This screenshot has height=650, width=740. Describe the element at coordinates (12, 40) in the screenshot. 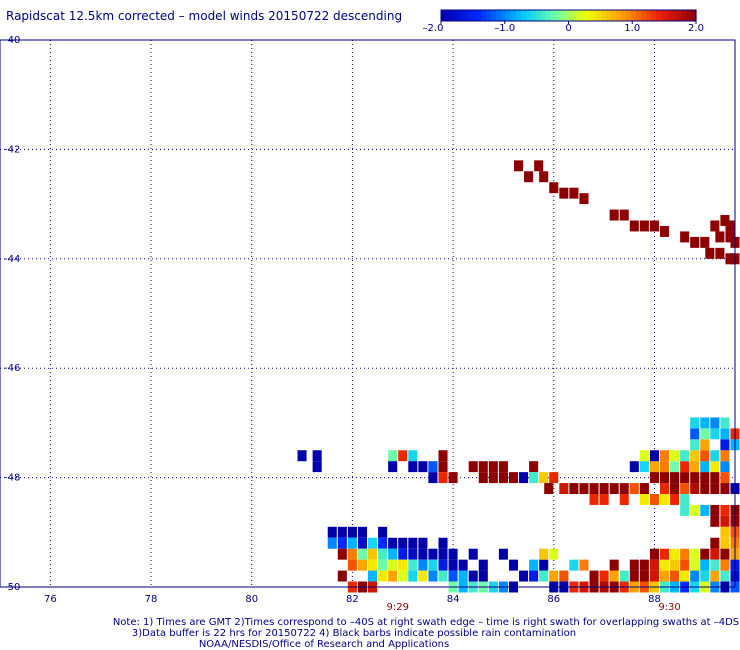

I see `y-tick-label: -40` at that location.